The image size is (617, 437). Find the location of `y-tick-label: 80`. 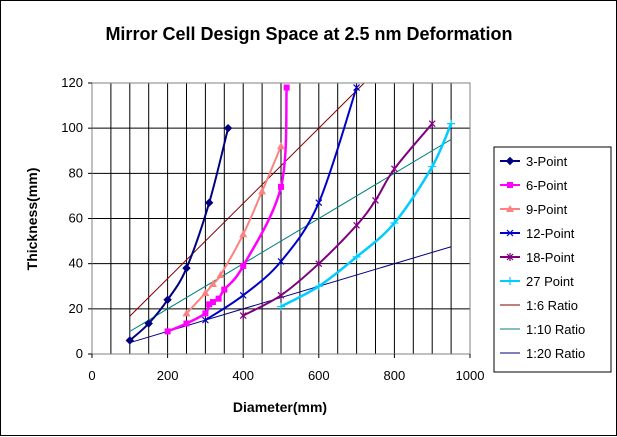

y-tick-label: 80 is located at coordinates (76, 172).